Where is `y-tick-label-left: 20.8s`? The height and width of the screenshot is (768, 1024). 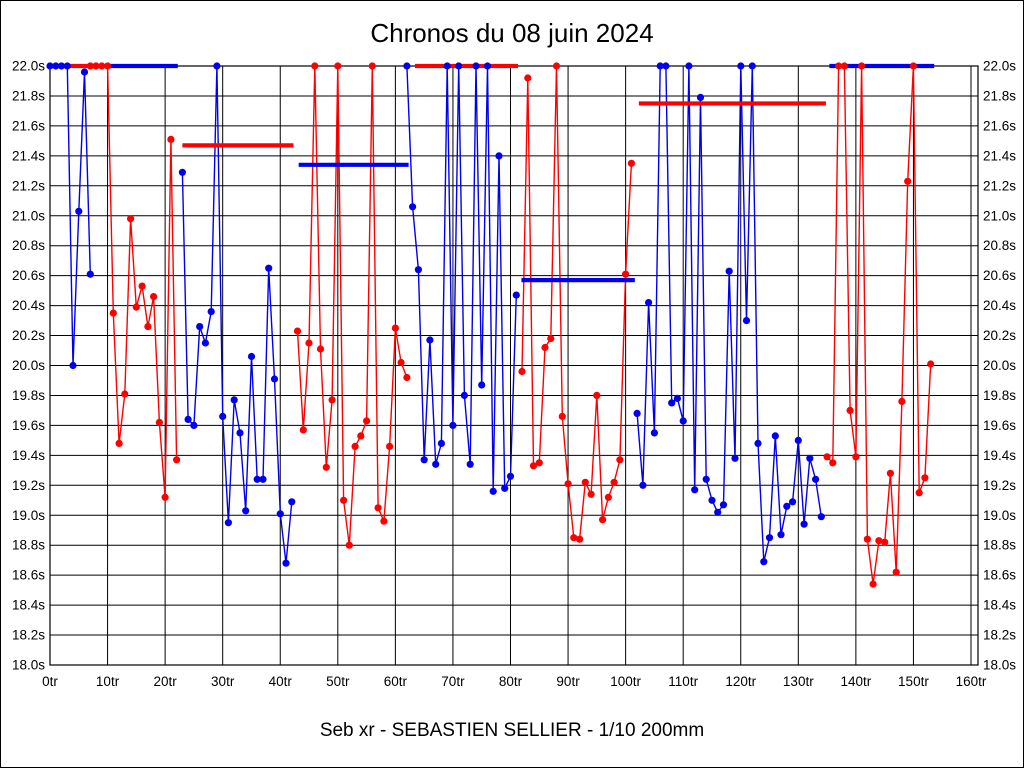 y-tick-label-left: 20.8s is located at coordinates (28, 245).